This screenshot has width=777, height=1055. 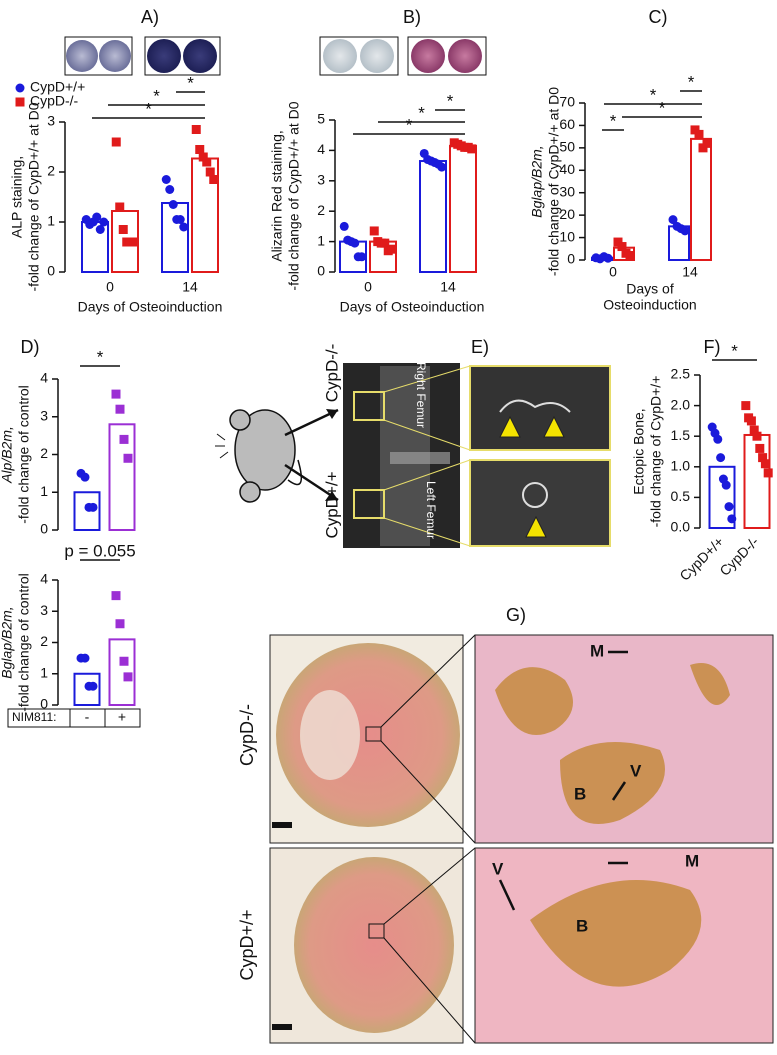 I want to click on well-images-a, so click(x=142, y=56).